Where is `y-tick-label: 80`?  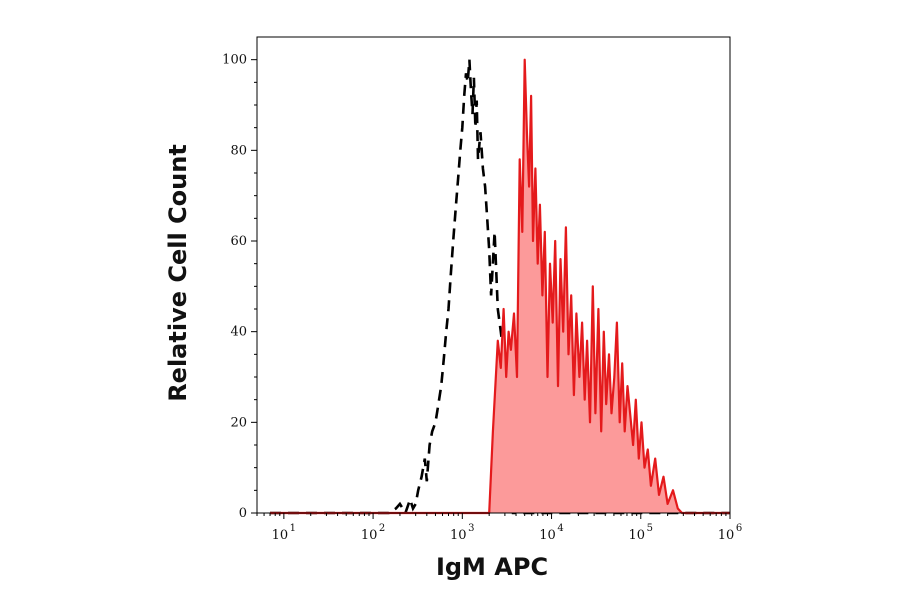
y-tick-label: 80 is located at coordinates (238, 150).